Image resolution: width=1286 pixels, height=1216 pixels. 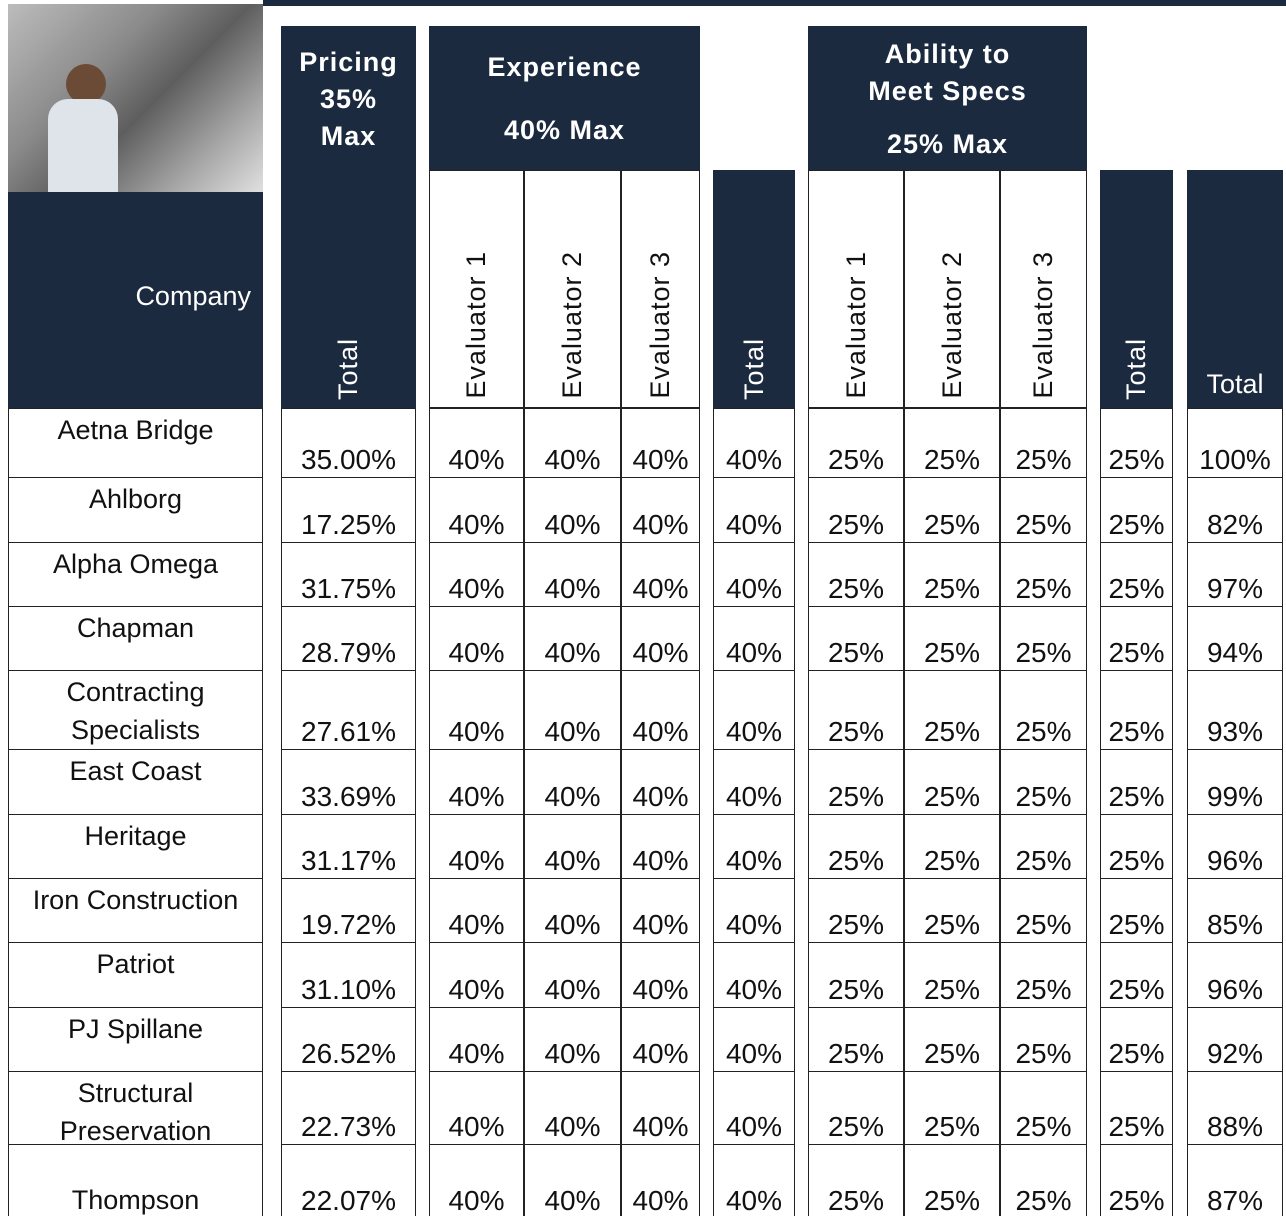 I want to click on column-header-text: Evaluator 2, so click(x=951, y=325).